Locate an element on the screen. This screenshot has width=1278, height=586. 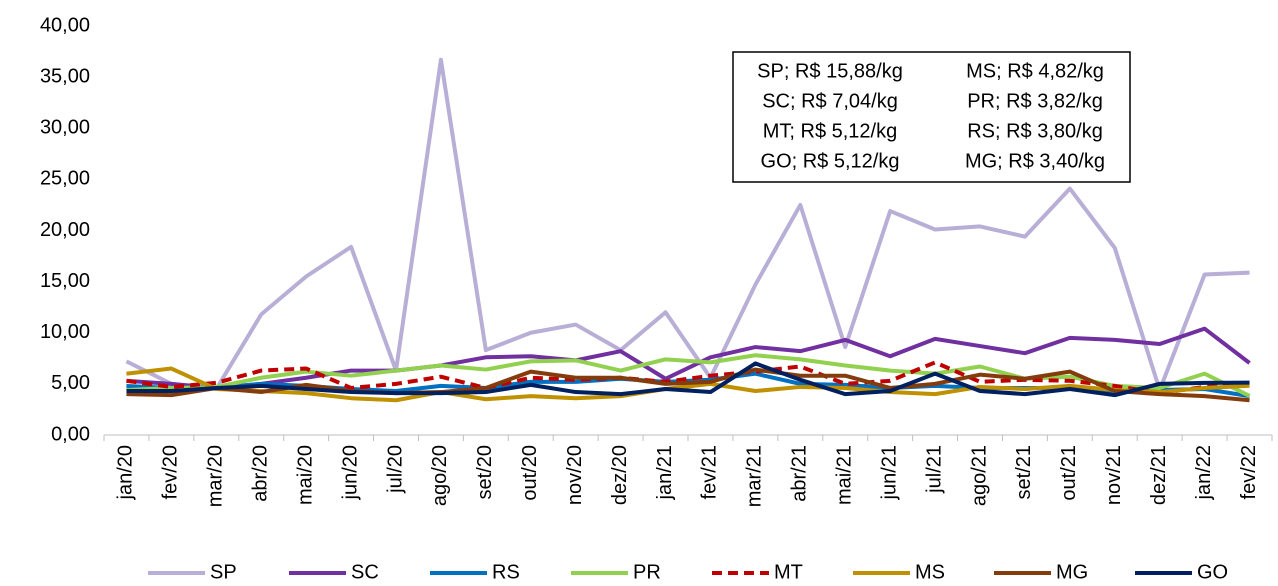
x-tick-label: out/20 is located at coordinates (530, 473).